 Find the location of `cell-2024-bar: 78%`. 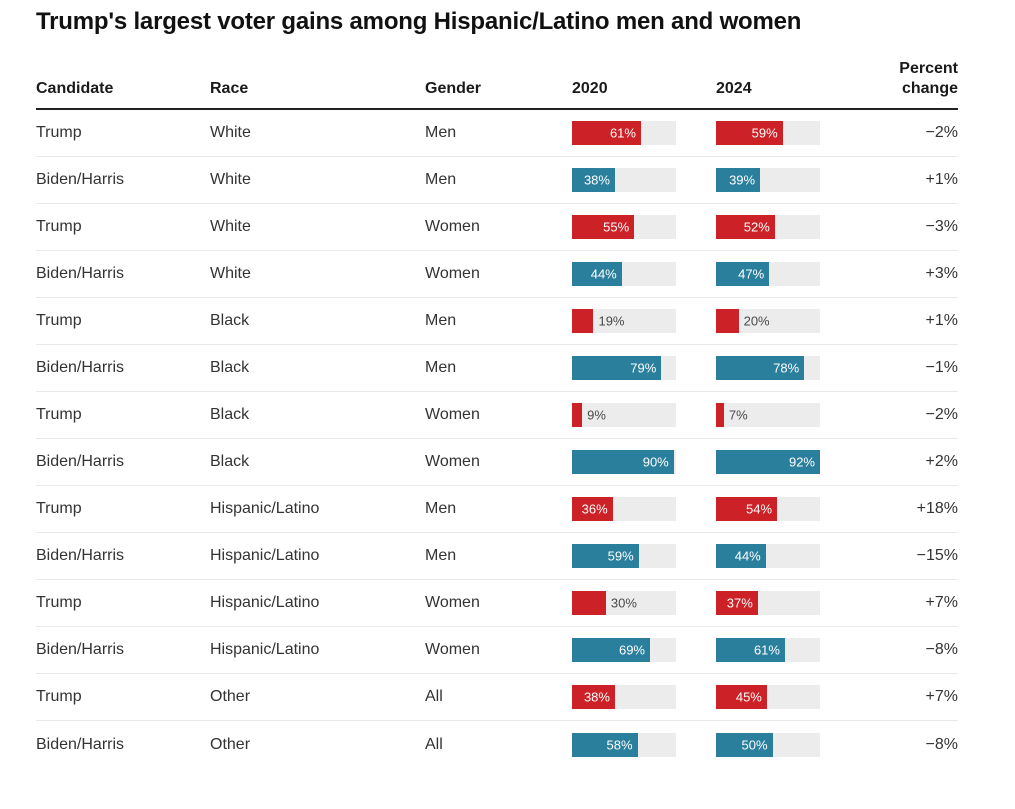

cell-2024-bar: 78% is located at coordinates (768, 368).